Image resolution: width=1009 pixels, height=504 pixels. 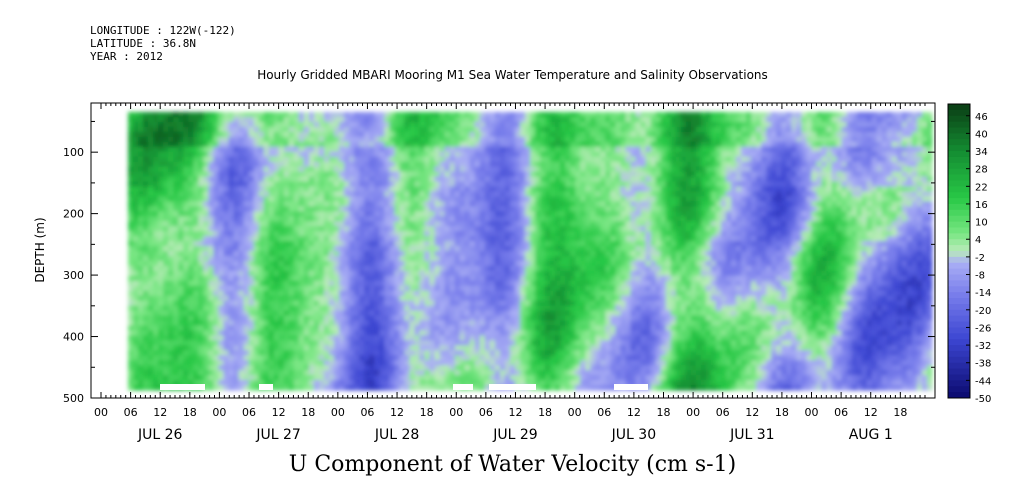 What do you see at coordinates (514, 435) in the screenshot?
I see `x-day-label: JUL 29` at bounding box center [514, 435].